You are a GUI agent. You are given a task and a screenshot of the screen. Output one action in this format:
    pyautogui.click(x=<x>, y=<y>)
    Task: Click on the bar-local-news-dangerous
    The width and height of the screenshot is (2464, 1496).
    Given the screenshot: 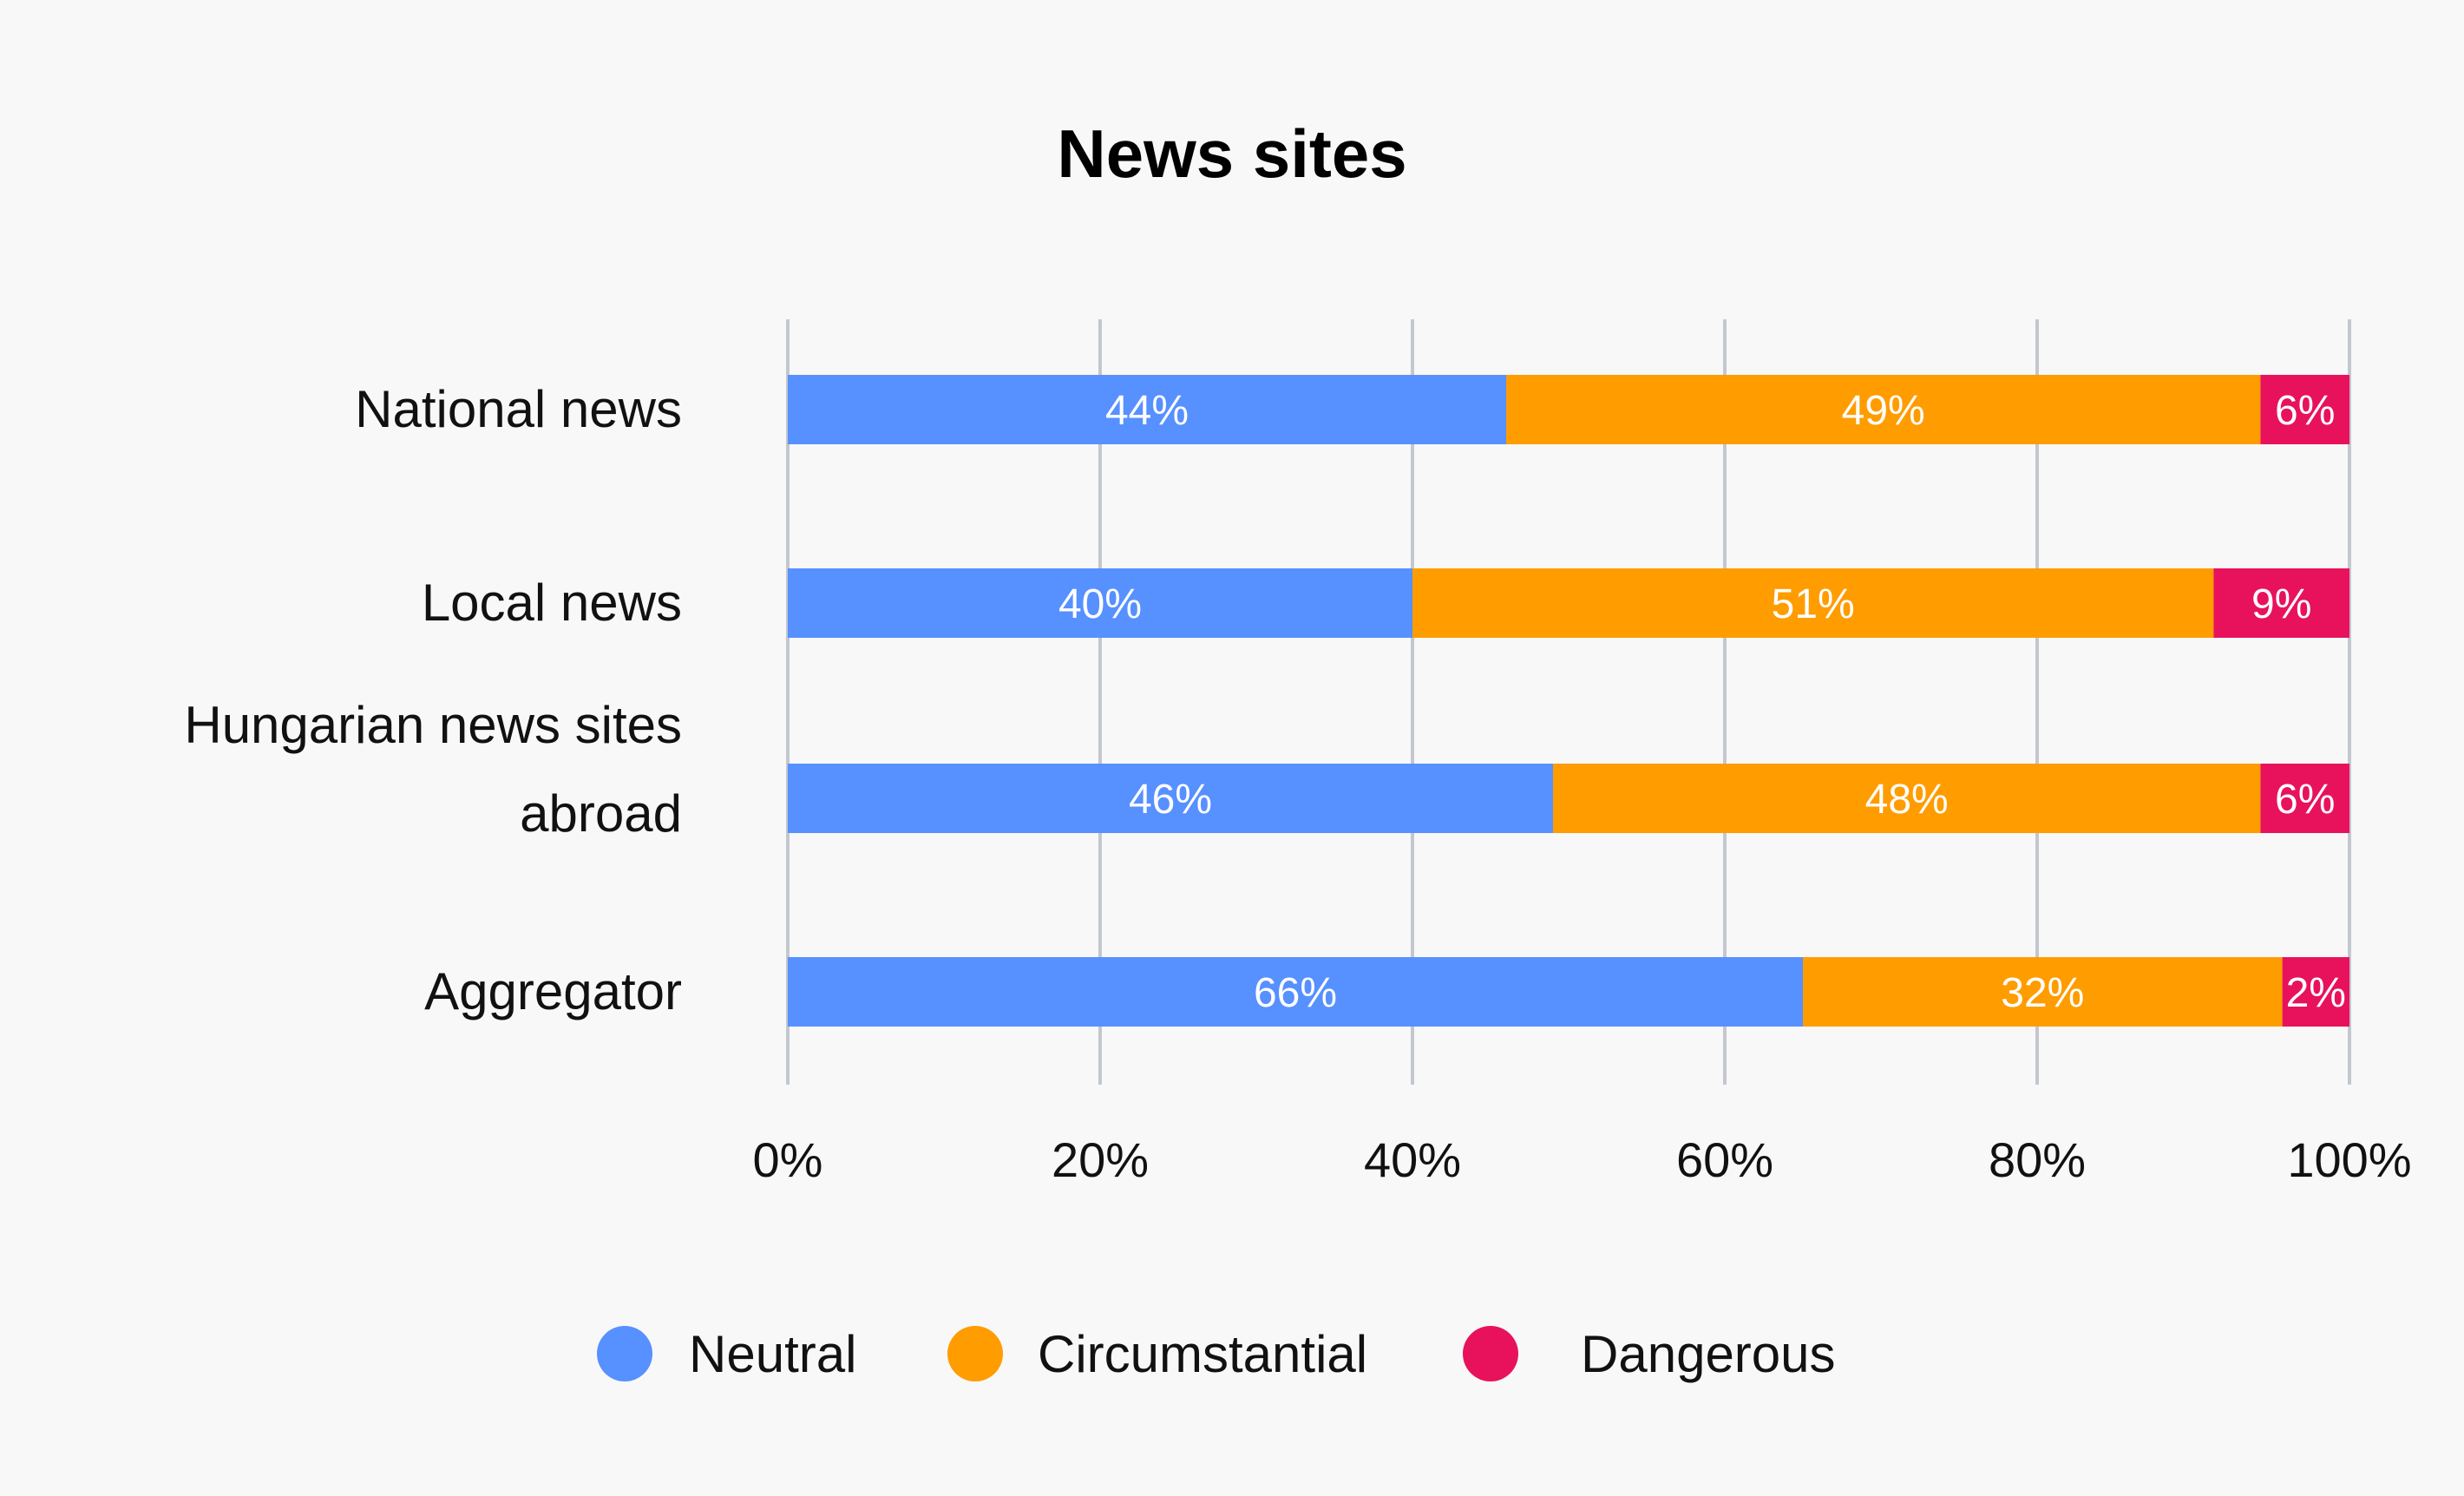 What is the action you would take?
    pyautogui.click(x=2281, y=603)
    